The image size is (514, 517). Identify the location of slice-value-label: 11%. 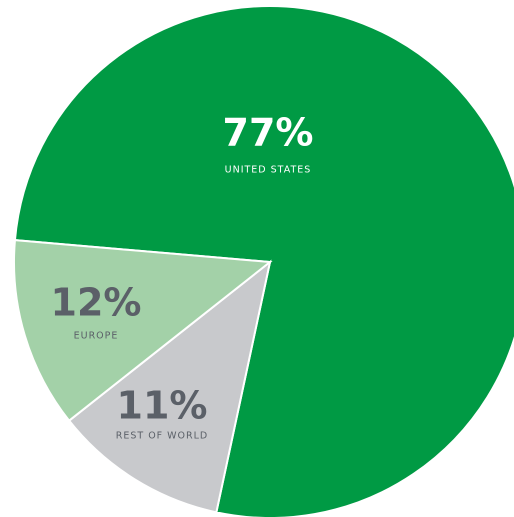
(162, 406).